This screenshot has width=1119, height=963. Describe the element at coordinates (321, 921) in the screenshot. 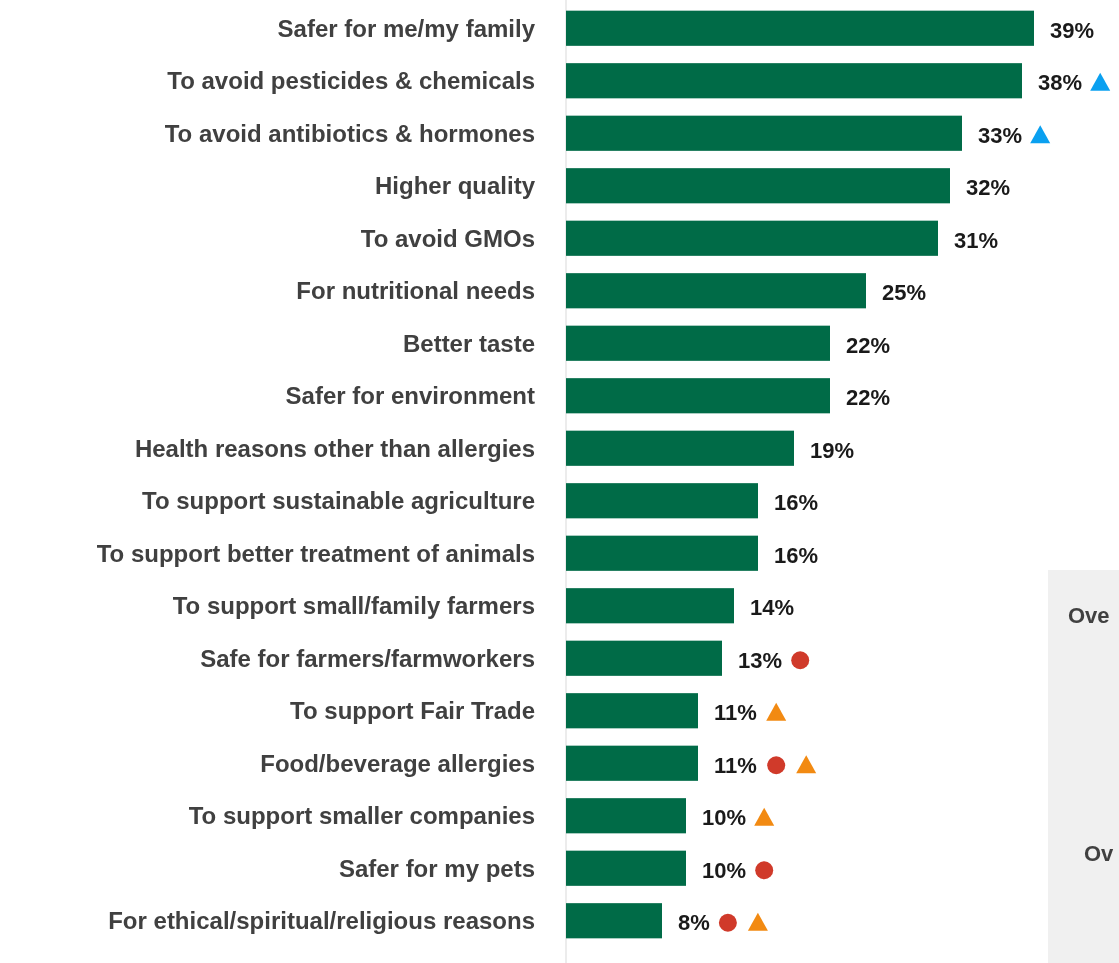

I see `y-tick-label: For ethical/spiritual/religious reasons` at that location.